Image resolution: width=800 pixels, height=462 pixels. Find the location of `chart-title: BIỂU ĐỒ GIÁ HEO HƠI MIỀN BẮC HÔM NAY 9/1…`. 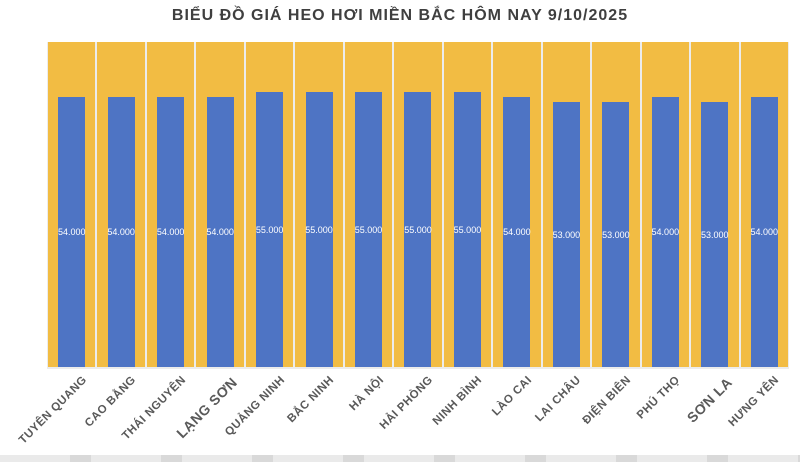

chart-title: BIỂU ĐỒ GIÁ HEO HƠI MIỀN BẮC HÔM NAY 9/1… is located at coordinates (400, 15).